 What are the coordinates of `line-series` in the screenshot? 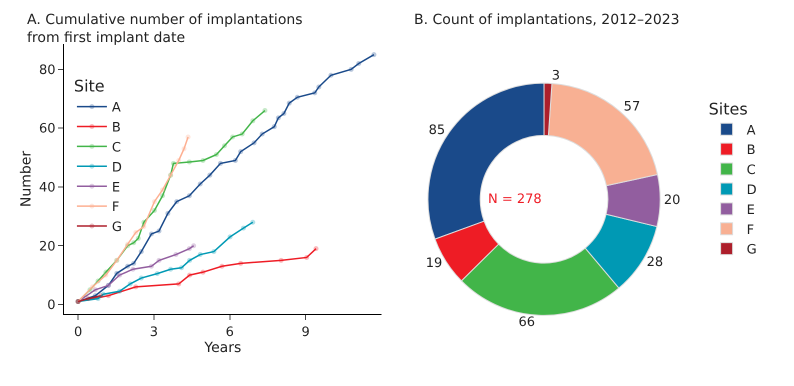 It's located at (166, 262).